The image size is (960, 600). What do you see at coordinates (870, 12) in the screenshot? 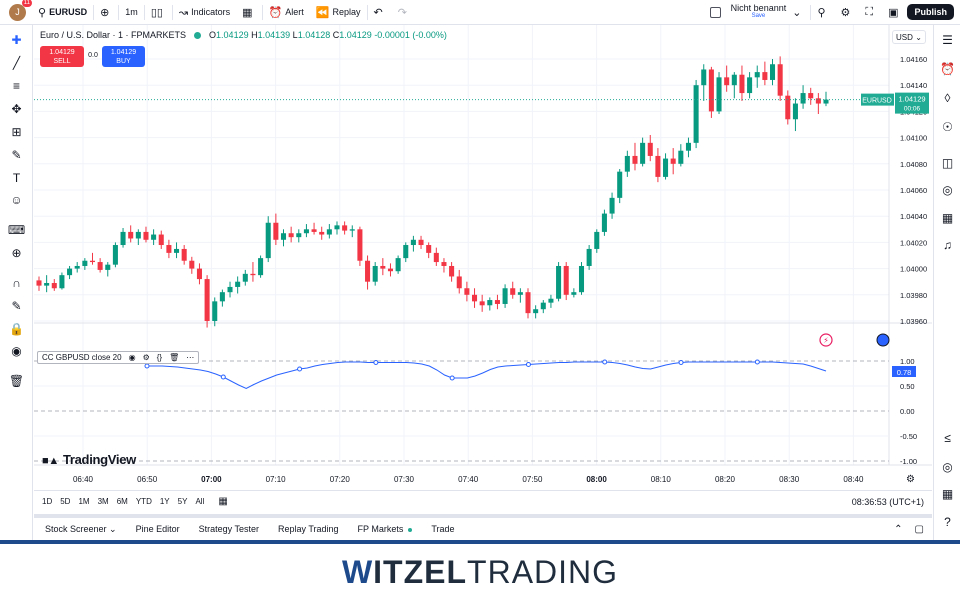
I see `fullscreen-button: ⛶` at bounding box center [870, 12].